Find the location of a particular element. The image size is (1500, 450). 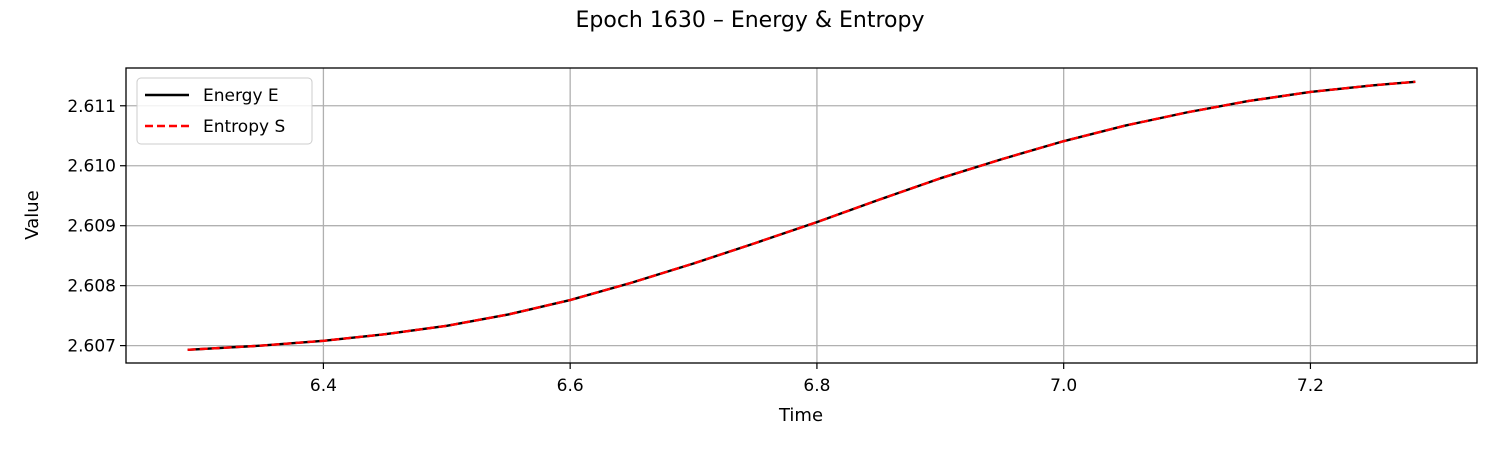

y-tick-label: 2.611 is located at coordinates (91, 107).